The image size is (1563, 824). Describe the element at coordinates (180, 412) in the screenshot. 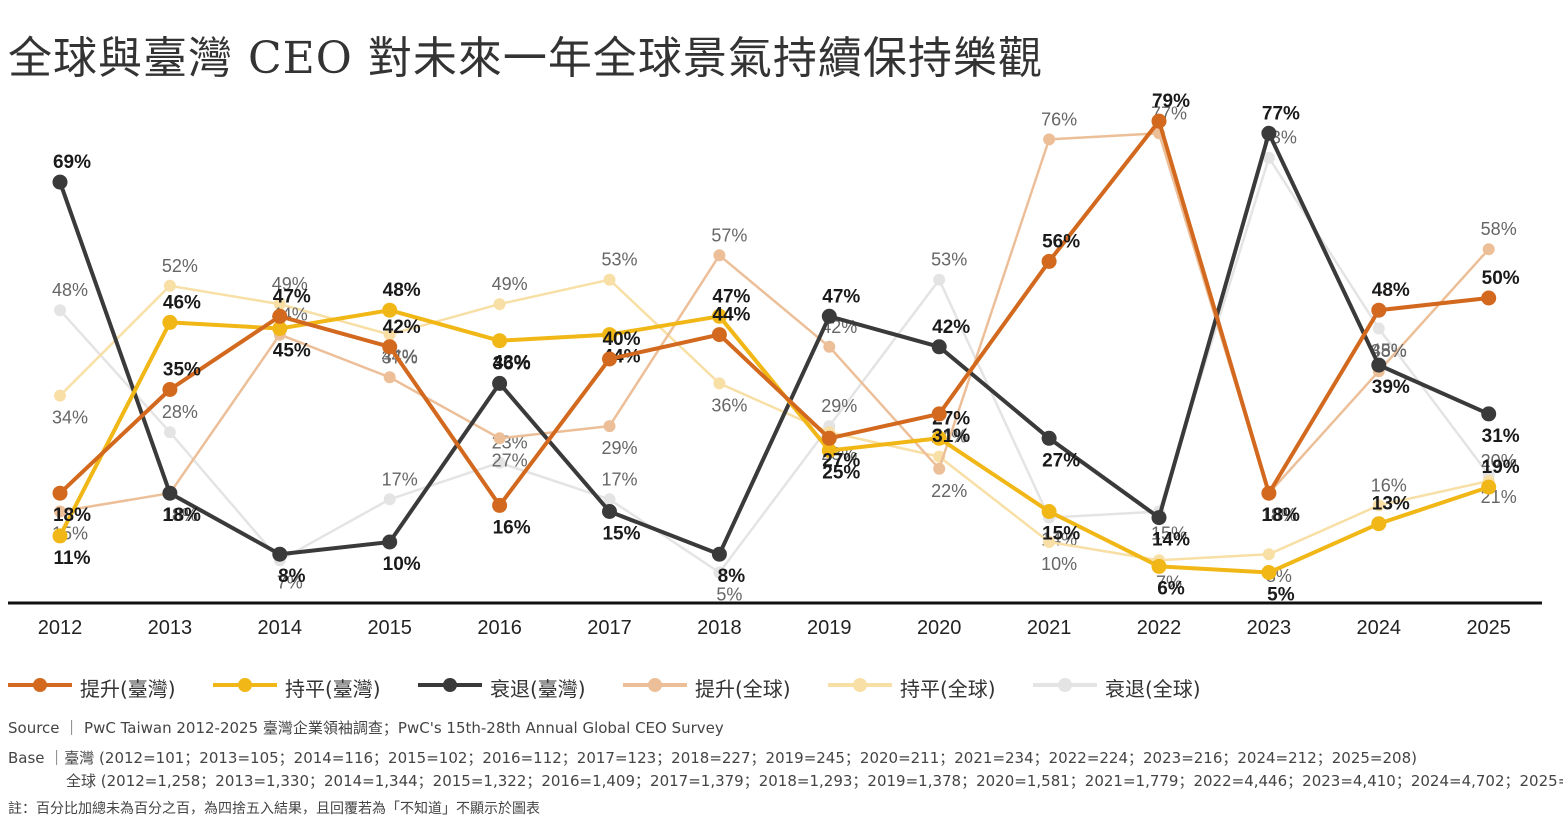

I see `data-label: 28%` at that location.